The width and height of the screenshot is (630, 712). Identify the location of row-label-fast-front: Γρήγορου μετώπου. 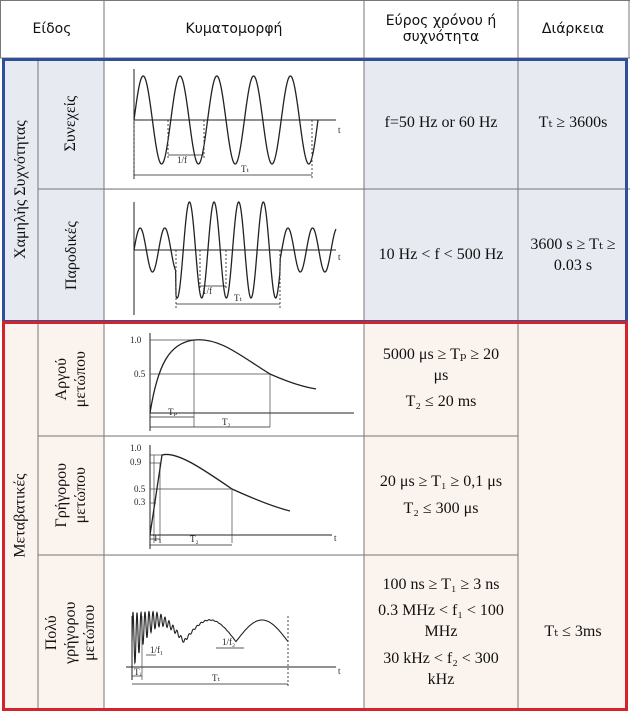
(71, 495).